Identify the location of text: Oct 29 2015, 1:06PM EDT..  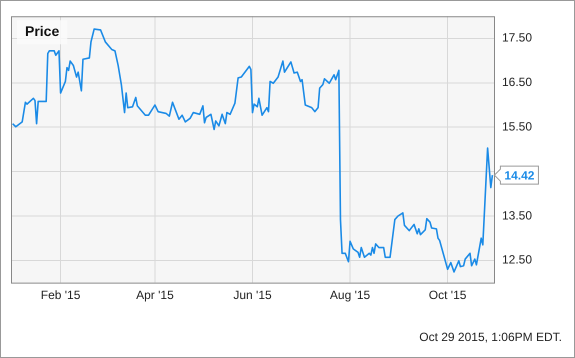
(490, 337).